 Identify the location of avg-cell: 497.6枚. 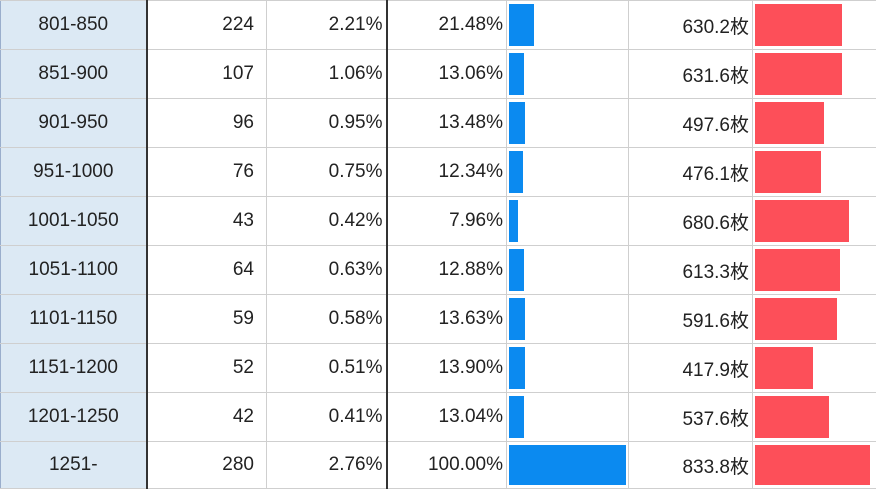
(690, 123).